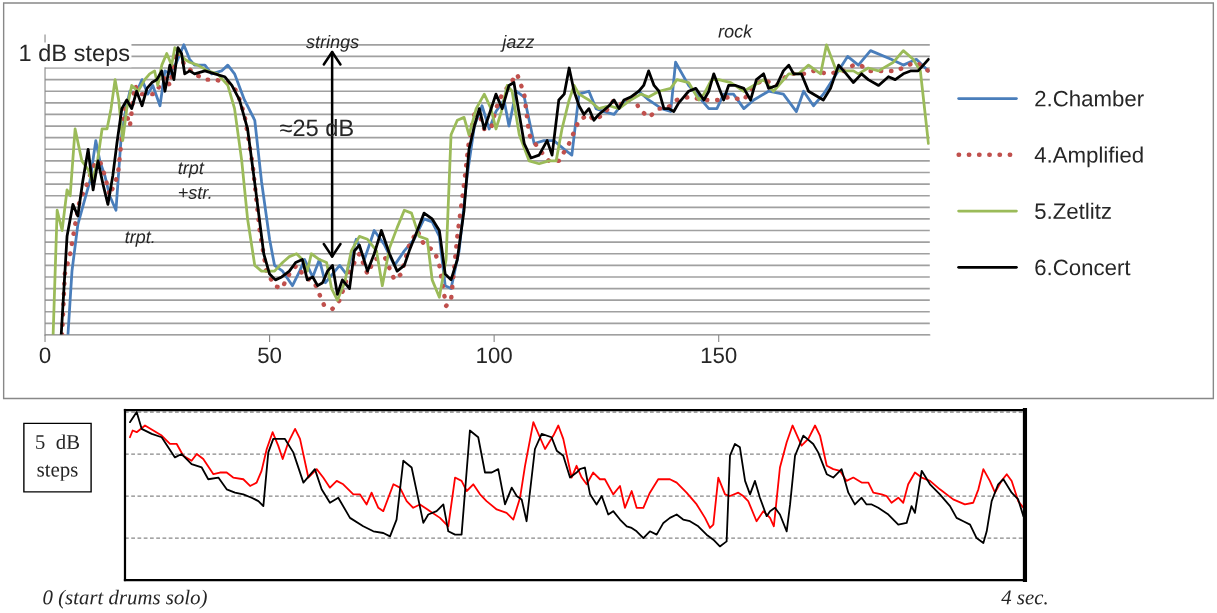 The height and width of the screenshot is (613, 1217). I want to click on text: 5 dB steps, so click(58, 457).